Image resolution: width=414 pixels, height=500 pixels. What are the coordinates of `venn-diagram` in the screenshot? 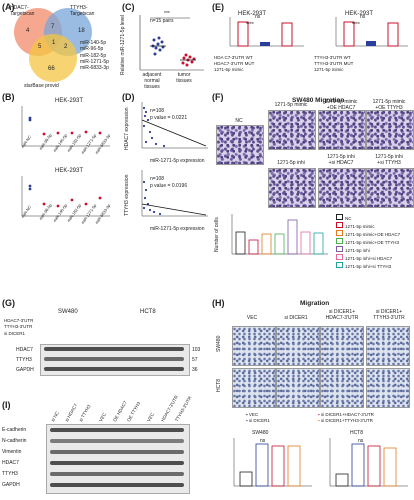 It's located at (53, 45).